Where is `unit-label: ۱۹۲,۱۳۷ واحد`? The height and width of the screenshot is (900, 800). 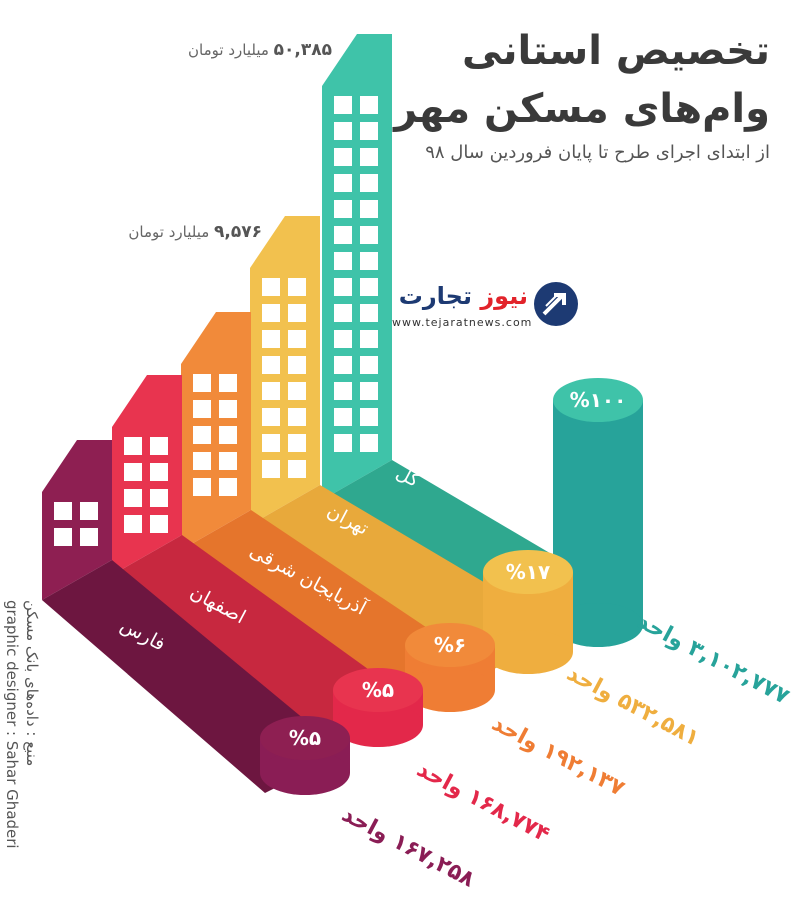 unit-label: ۱۹۲,۱۳۷ واحد is located at coordinates (558, 756).